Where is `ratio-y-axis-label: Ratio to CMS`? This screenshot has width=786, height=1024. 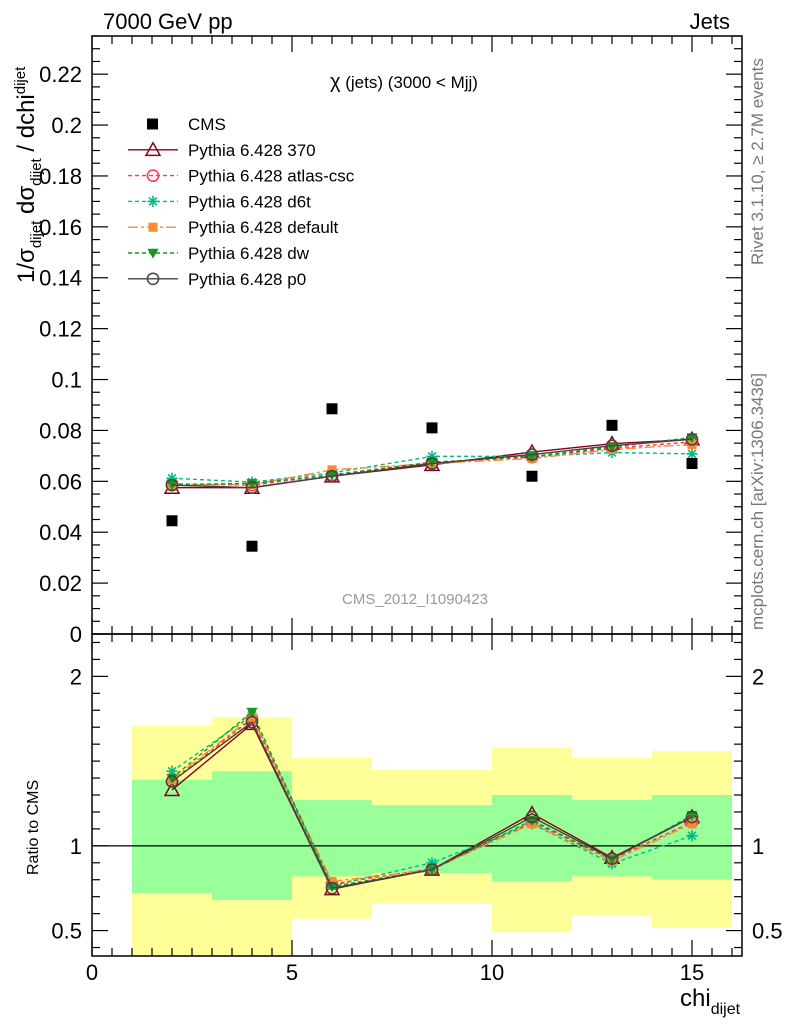
ratio-y-axis-label: Ratio to CMS is located at coordinates (33, 827).